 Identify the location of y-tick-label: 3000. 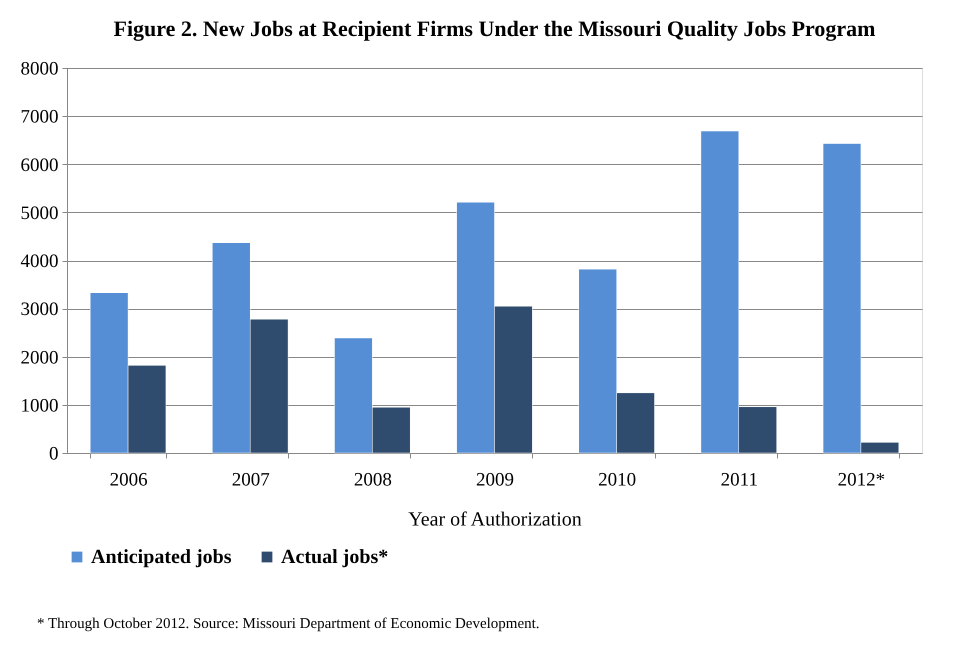
(39, 309).